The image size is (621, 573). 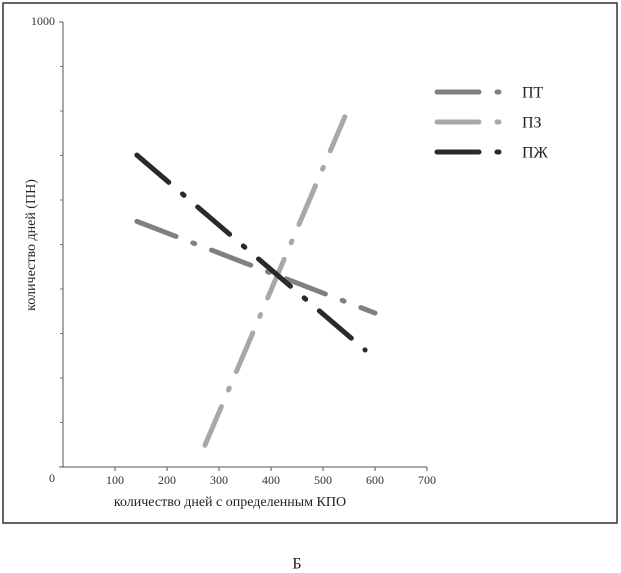 I want to click on y-tick-label: 0, so click(x=52, y=478).